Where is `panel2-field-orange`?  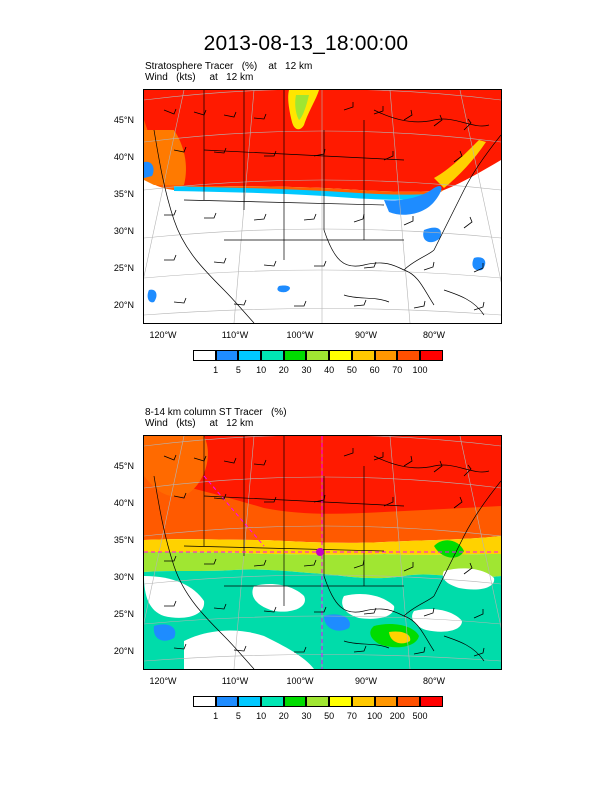 panel2-field-orange is located at coordinates (322, 509).